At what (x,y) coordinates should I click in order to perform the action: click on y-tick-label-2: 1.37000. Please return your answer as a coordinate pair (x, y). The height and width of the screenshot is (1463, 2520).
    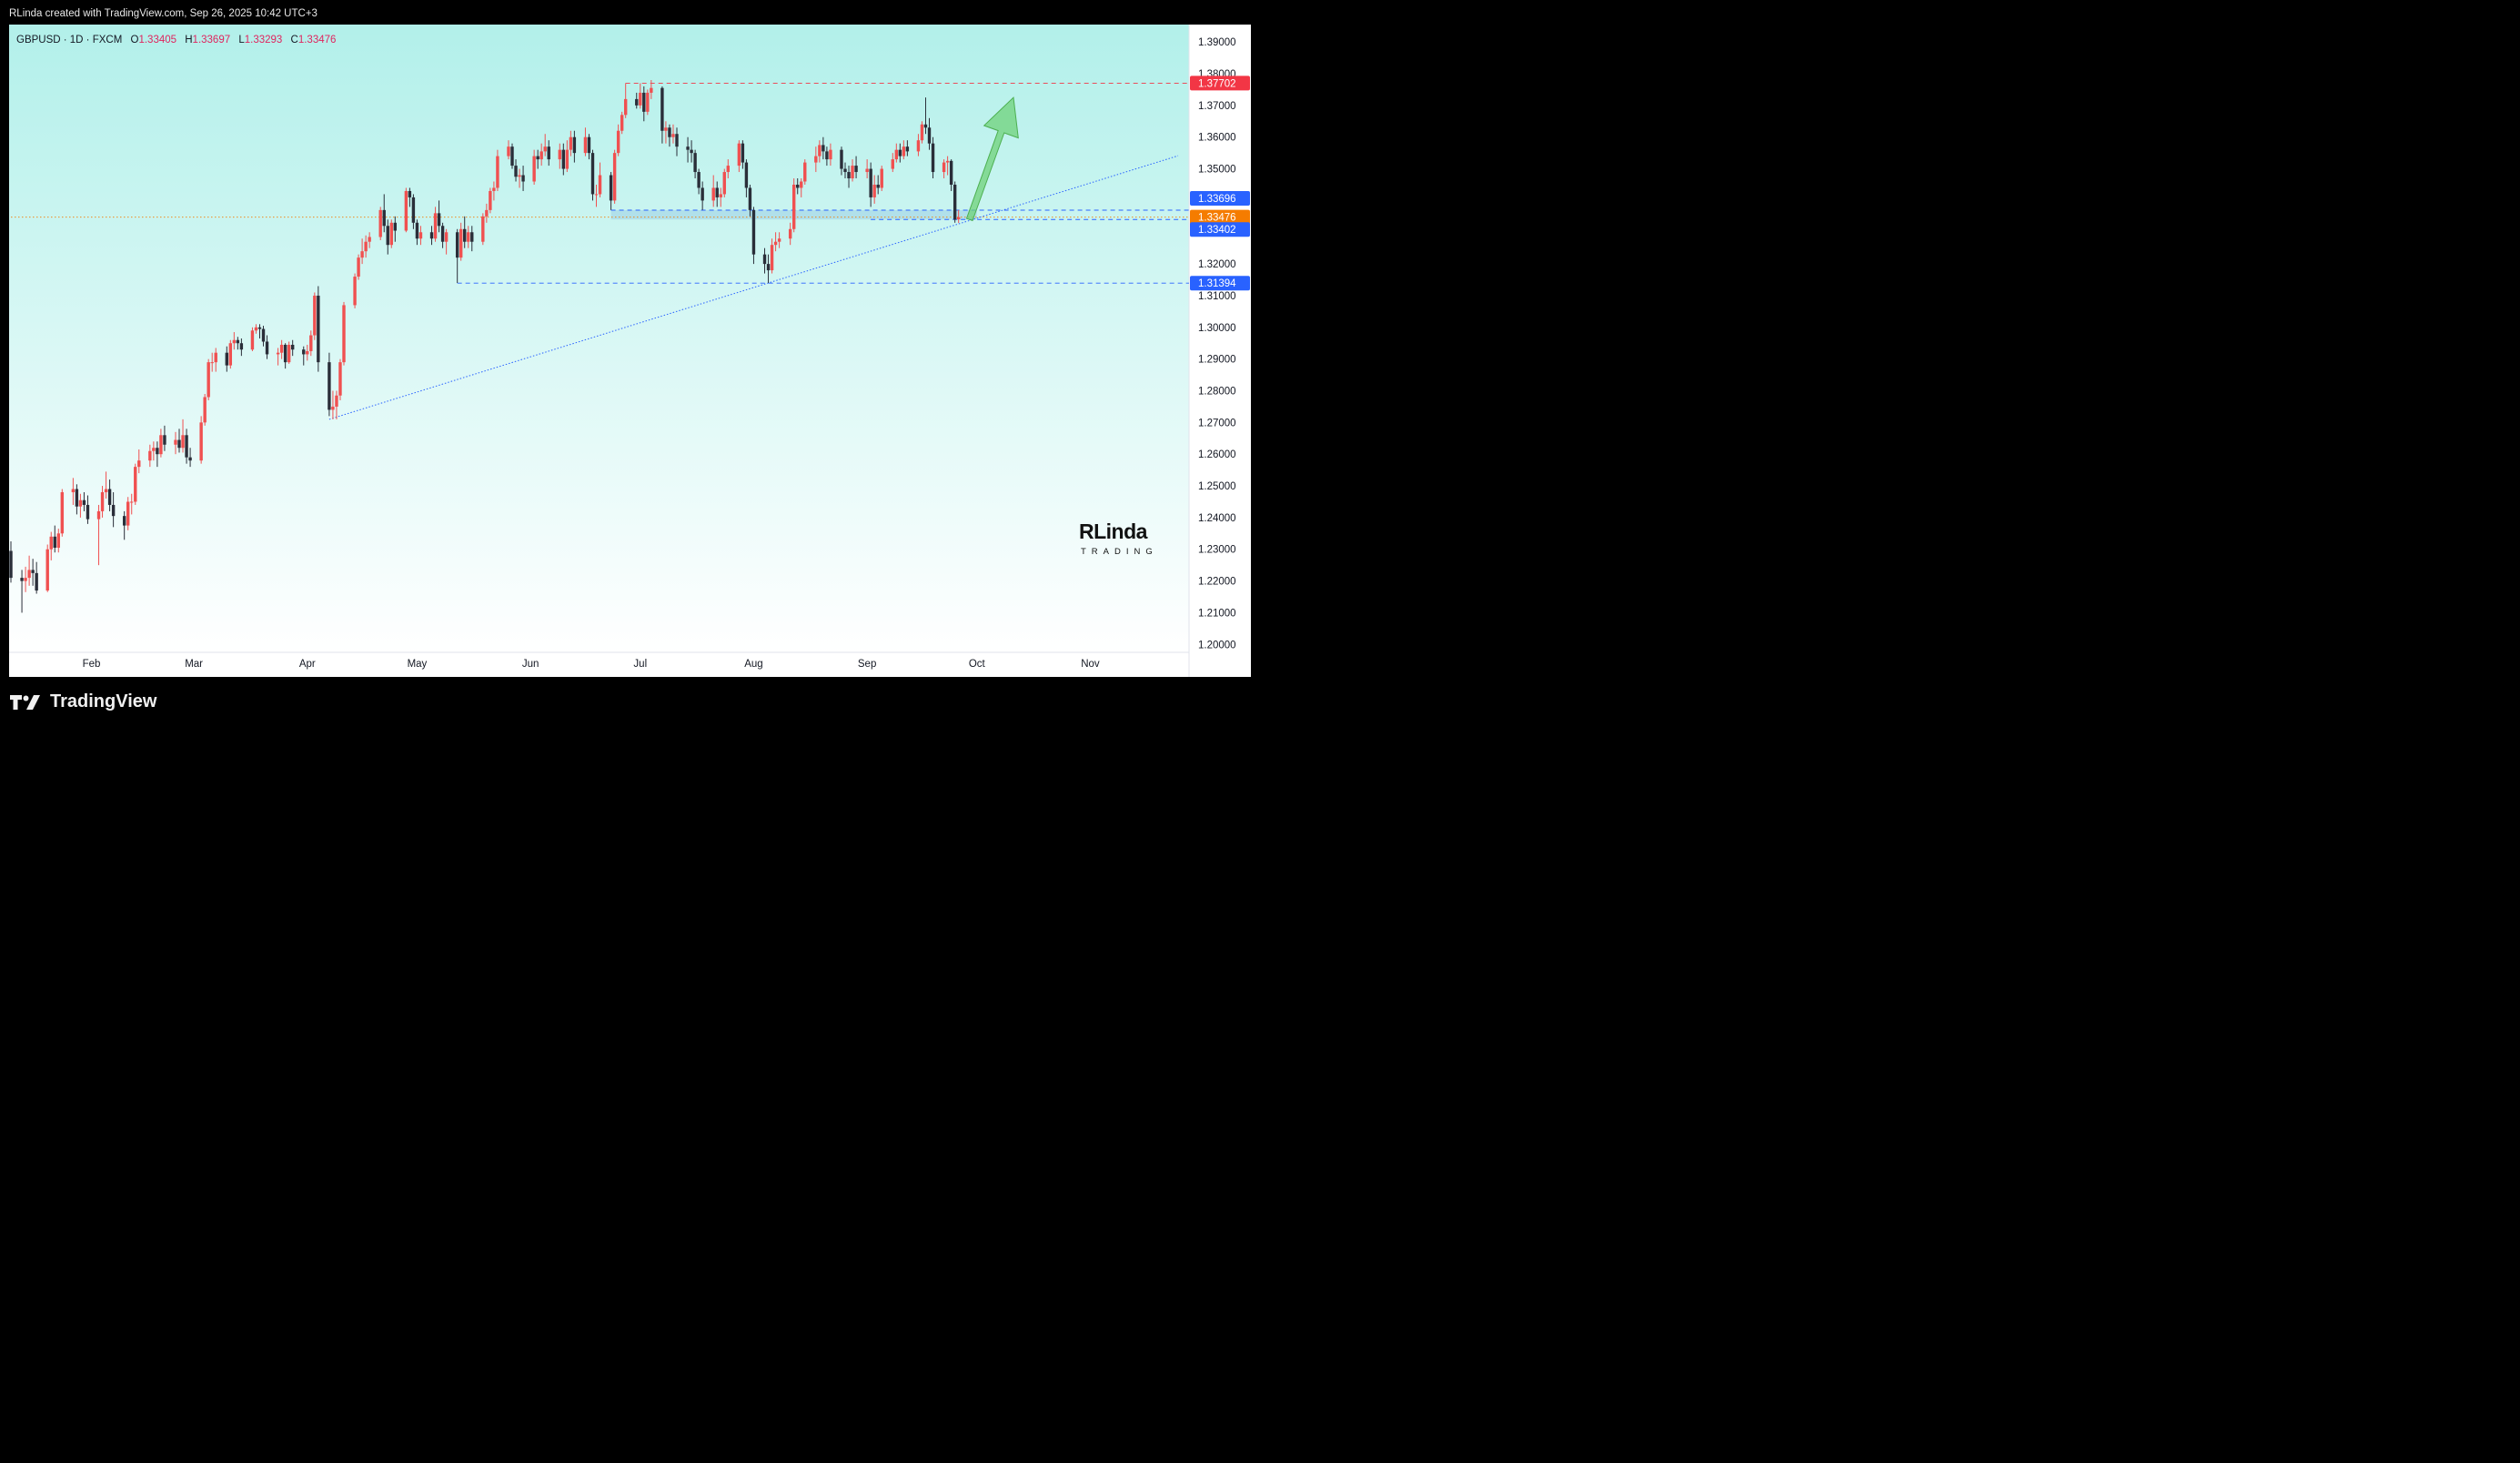
    Looking at the image, I should click on (1217, 106).